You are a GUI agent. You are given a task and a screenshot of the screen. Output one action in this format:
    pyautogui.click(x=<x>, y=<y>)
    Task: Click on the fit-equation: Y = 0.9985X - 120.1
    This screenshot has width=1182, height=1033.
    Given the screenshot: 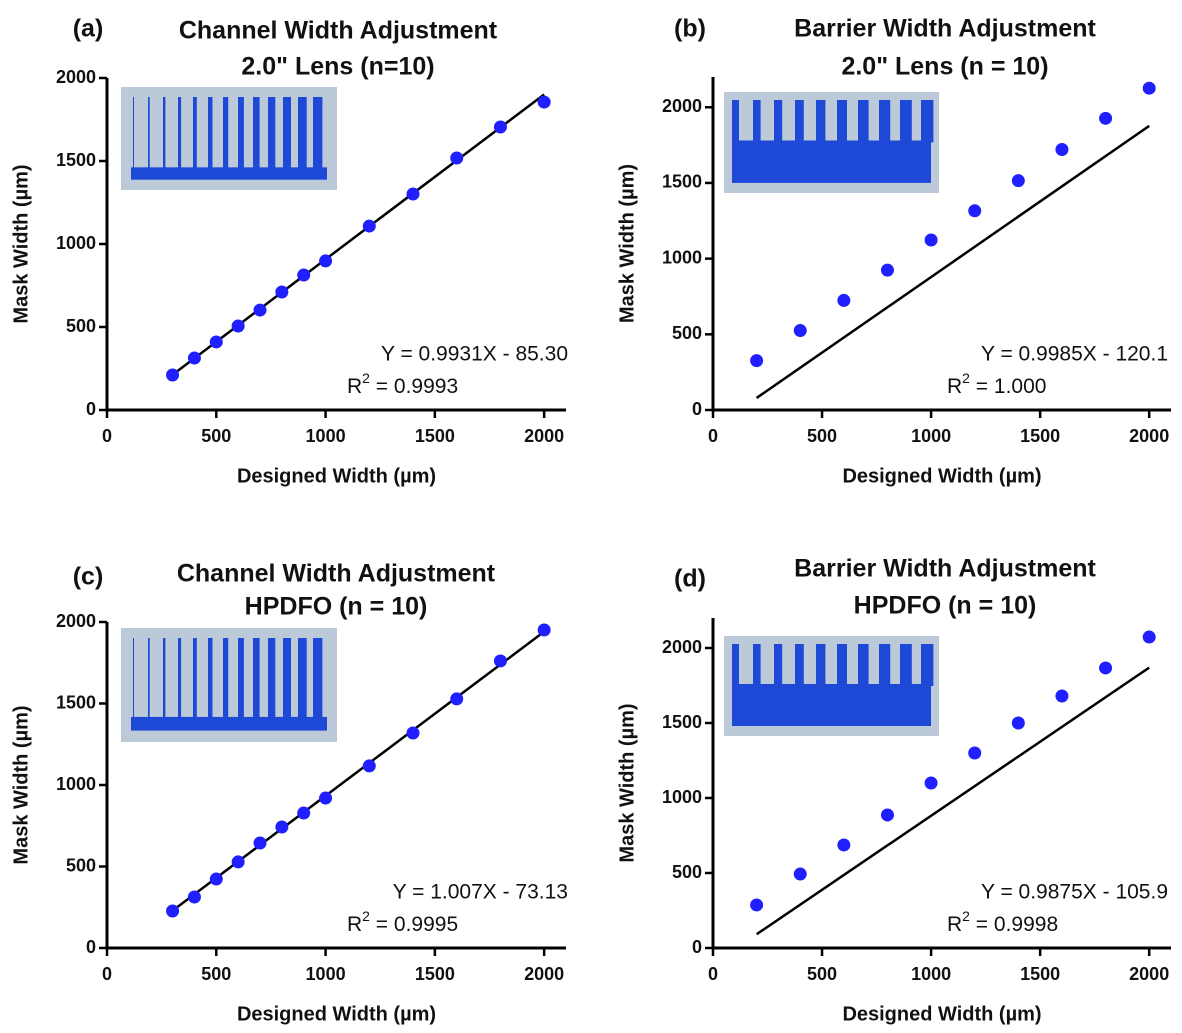 What is the action you would take?
    pyautogui.click(x=1074, y=354)
    